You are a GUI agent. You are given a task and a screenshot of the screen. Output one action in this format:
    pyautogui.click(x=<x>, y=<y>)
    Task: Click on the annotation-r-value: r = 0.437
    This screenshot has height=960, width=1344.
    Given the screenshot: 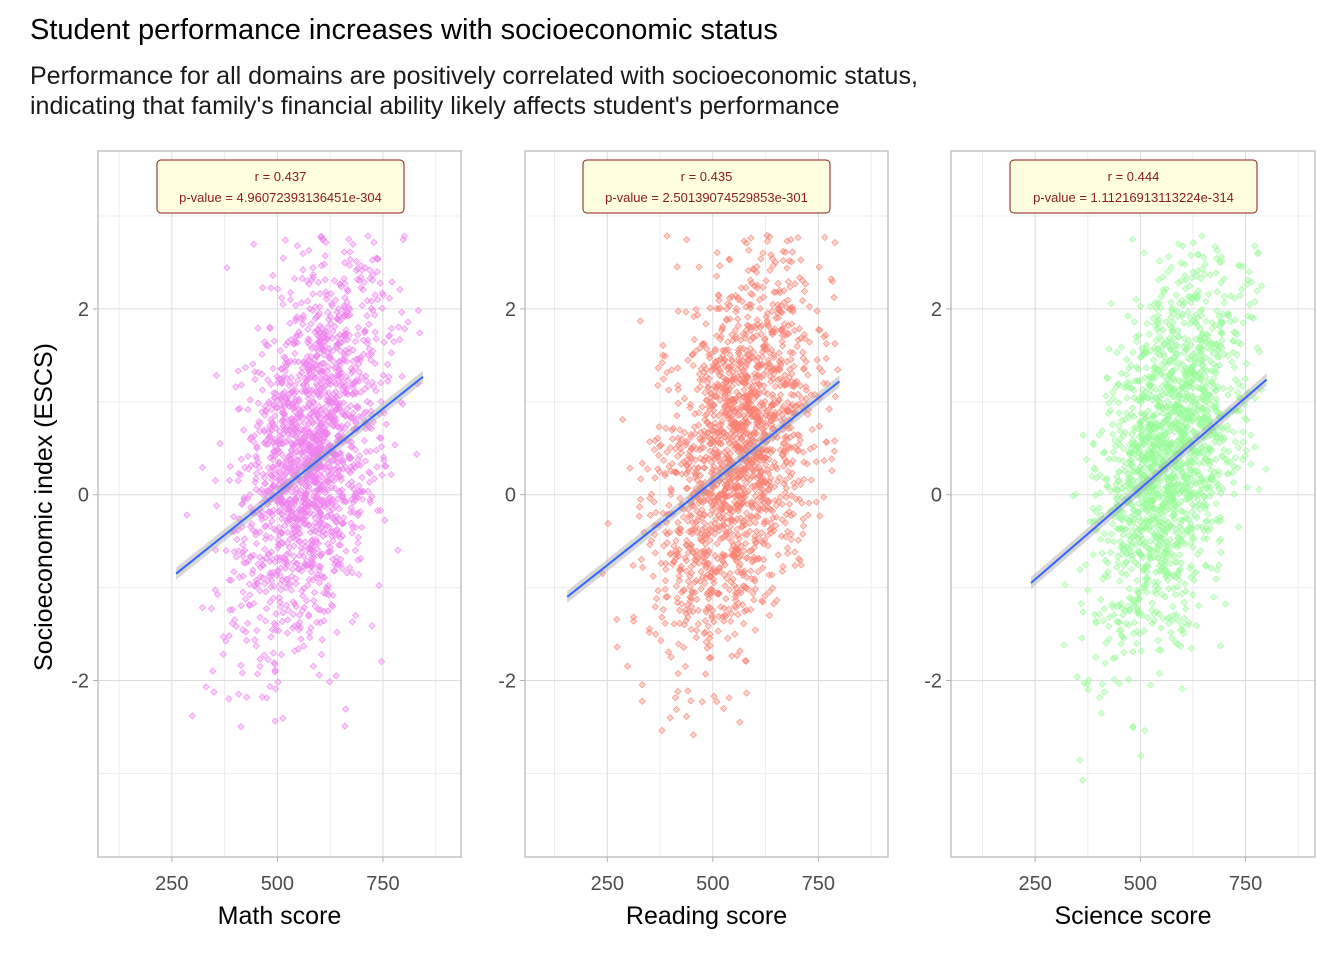 What is the action you would take?
    pyautogui.click(x=281, y=176)
    